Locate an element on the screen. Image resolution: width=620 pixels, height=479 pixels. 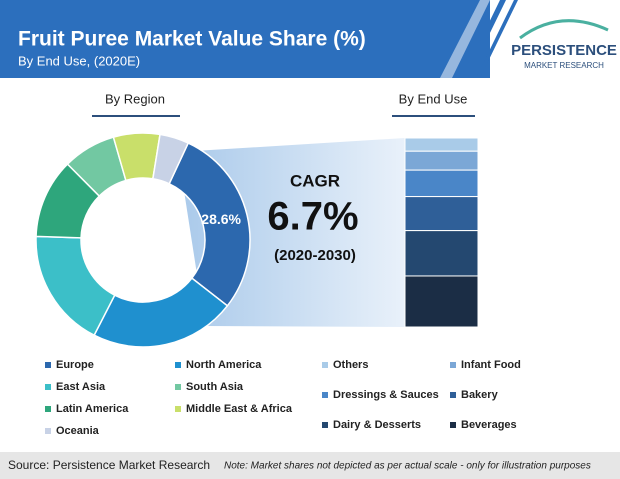
legend-label: Beverages is located at coordinates (489, 425).